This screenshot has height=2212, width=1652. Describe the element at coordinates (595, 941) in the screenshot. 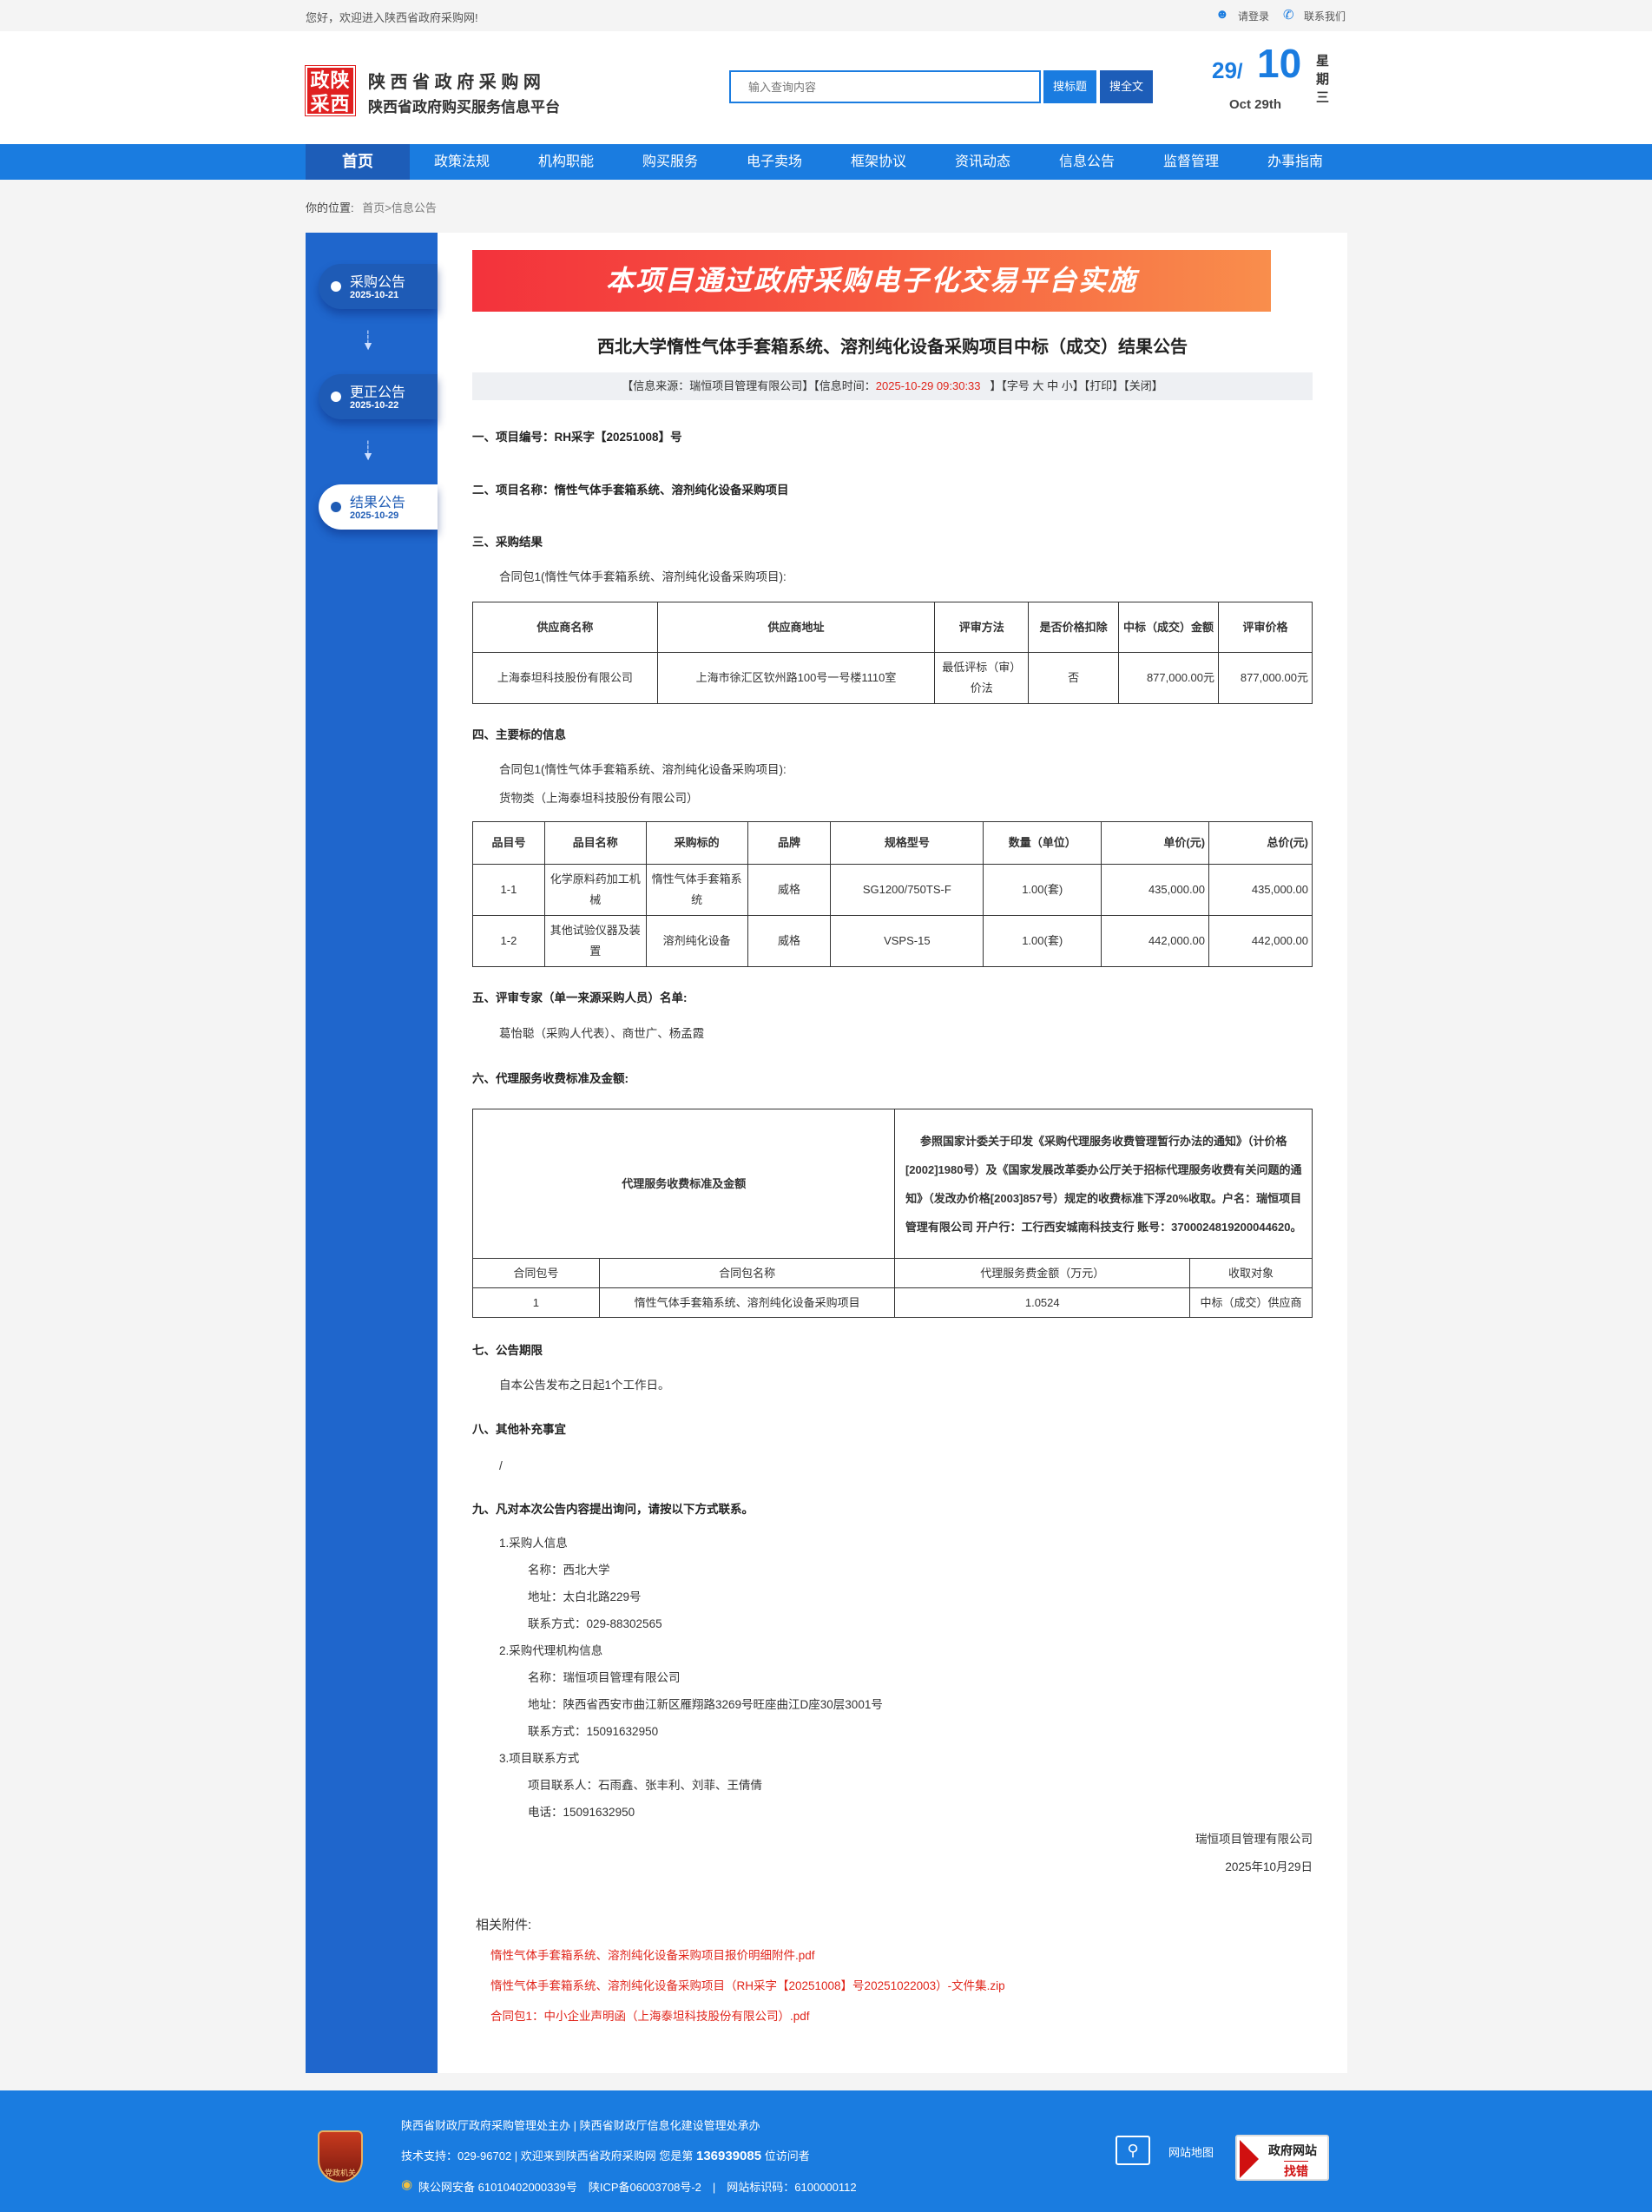

I see `cell: 其他试验仪器及装置` at that location.